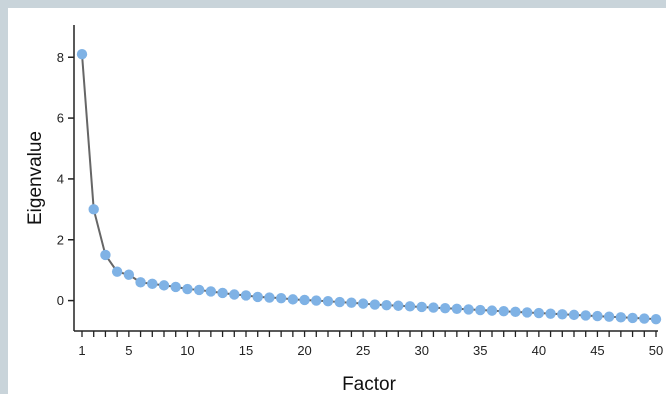 This screenshot has height=394, width=666. I want to click on x-tick-label: 5, so click(128, 350).